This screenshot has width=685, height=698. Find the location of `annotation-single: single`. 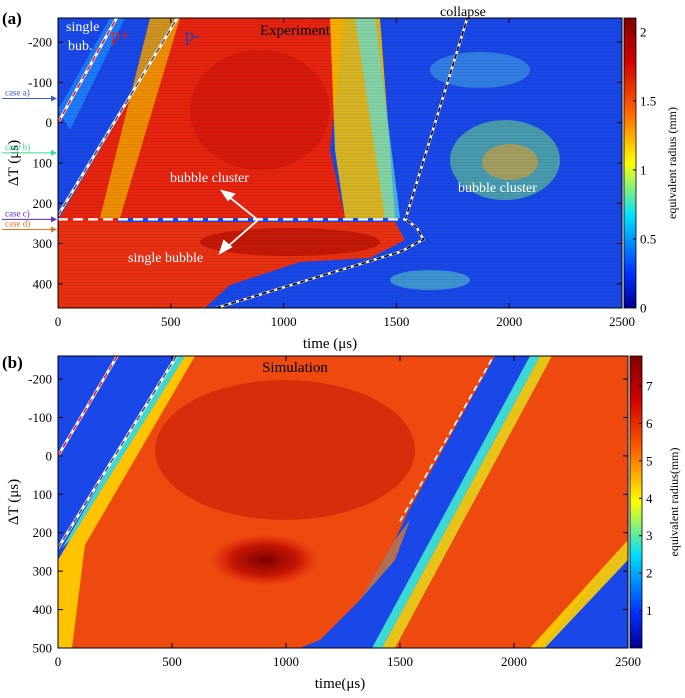

annotation-single: single is located at coordinates (82, 27).